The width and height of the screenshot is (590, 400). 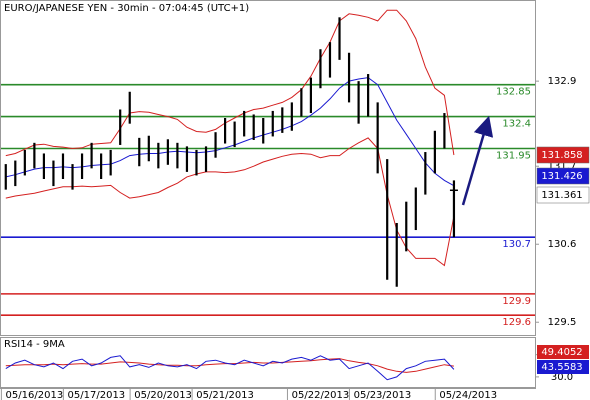 I want to click on x-tick-label: 05/23/2013, so click(x=383, y=395).